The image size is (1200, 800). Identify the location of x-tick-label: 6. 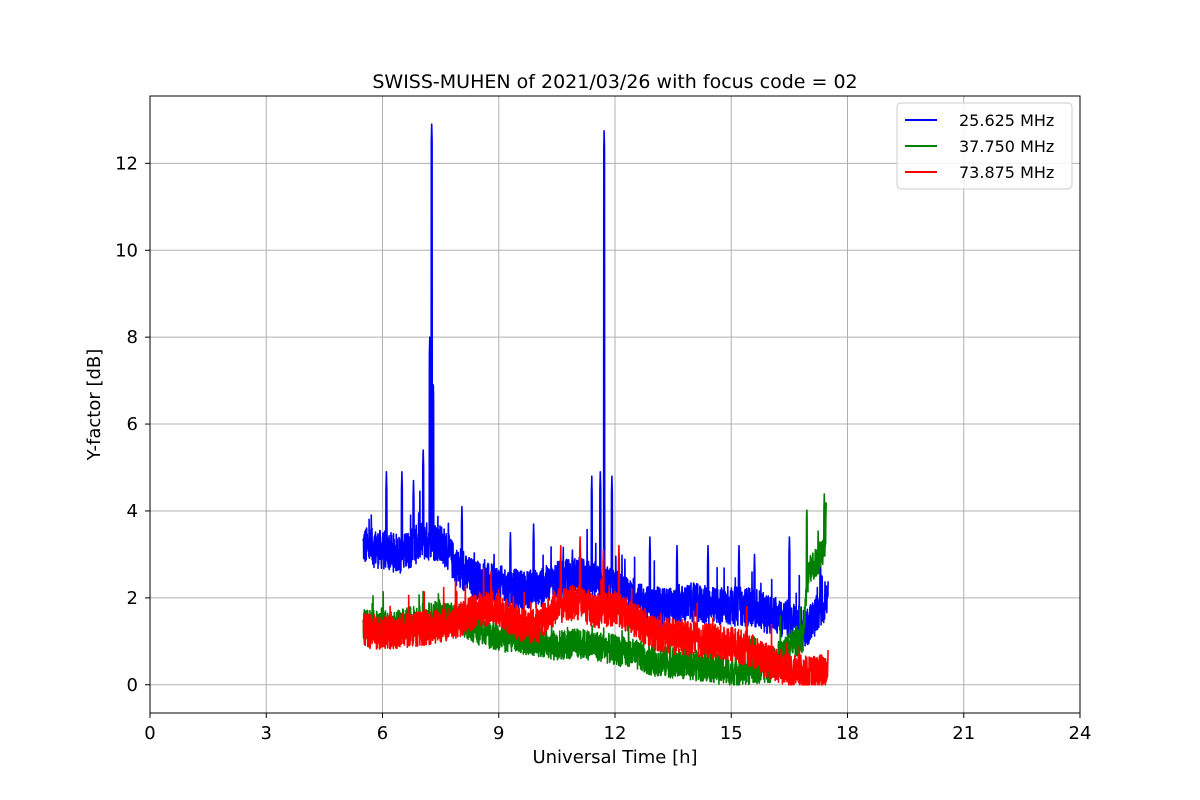
(382, 733).